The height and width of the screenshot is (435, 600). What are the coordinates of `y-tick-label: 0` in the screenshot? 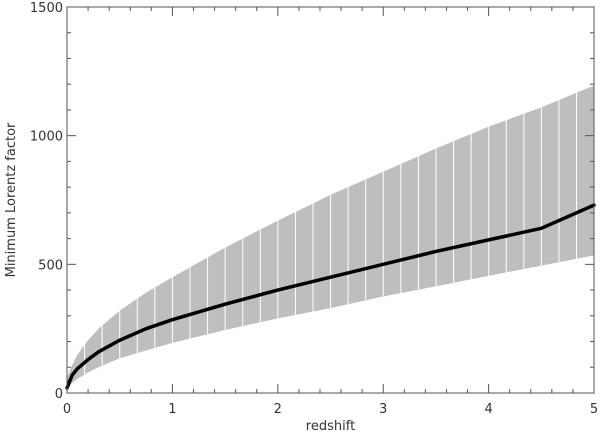 It's located at (59, 394).